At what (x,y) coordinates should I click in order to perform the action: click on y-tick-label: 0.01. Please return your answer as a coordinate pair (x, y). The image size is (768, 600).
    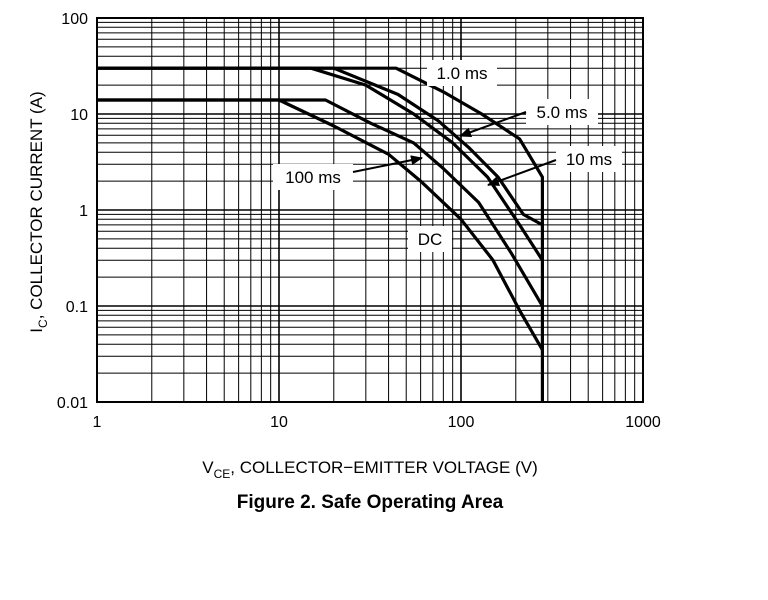
    Looking at the image, I should click on (72, 403).